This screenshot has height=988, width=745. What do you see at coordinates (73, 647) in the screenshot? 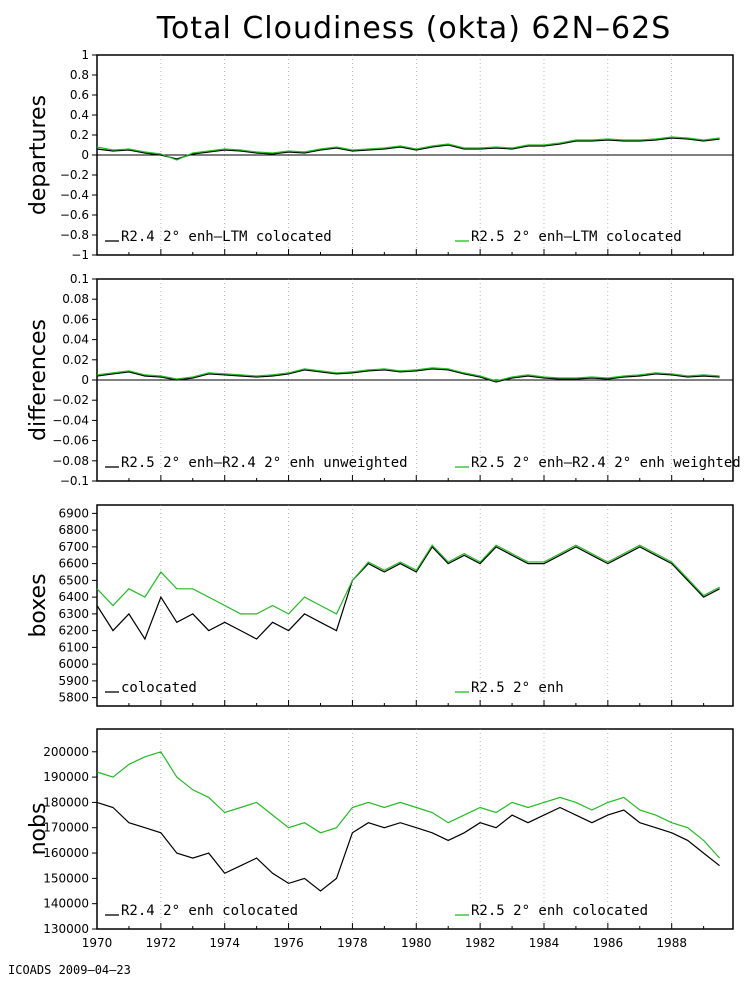
I see `y-tick-label: 6100` at bounding box center [73, 647].